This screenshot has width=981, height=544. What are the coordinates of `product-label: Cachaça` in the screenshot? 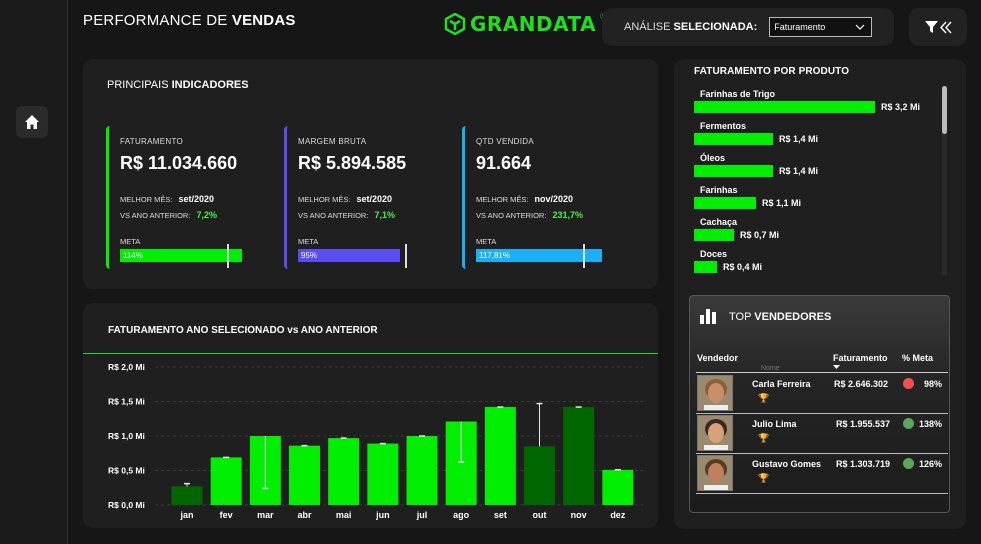 It's located at (719, 222).